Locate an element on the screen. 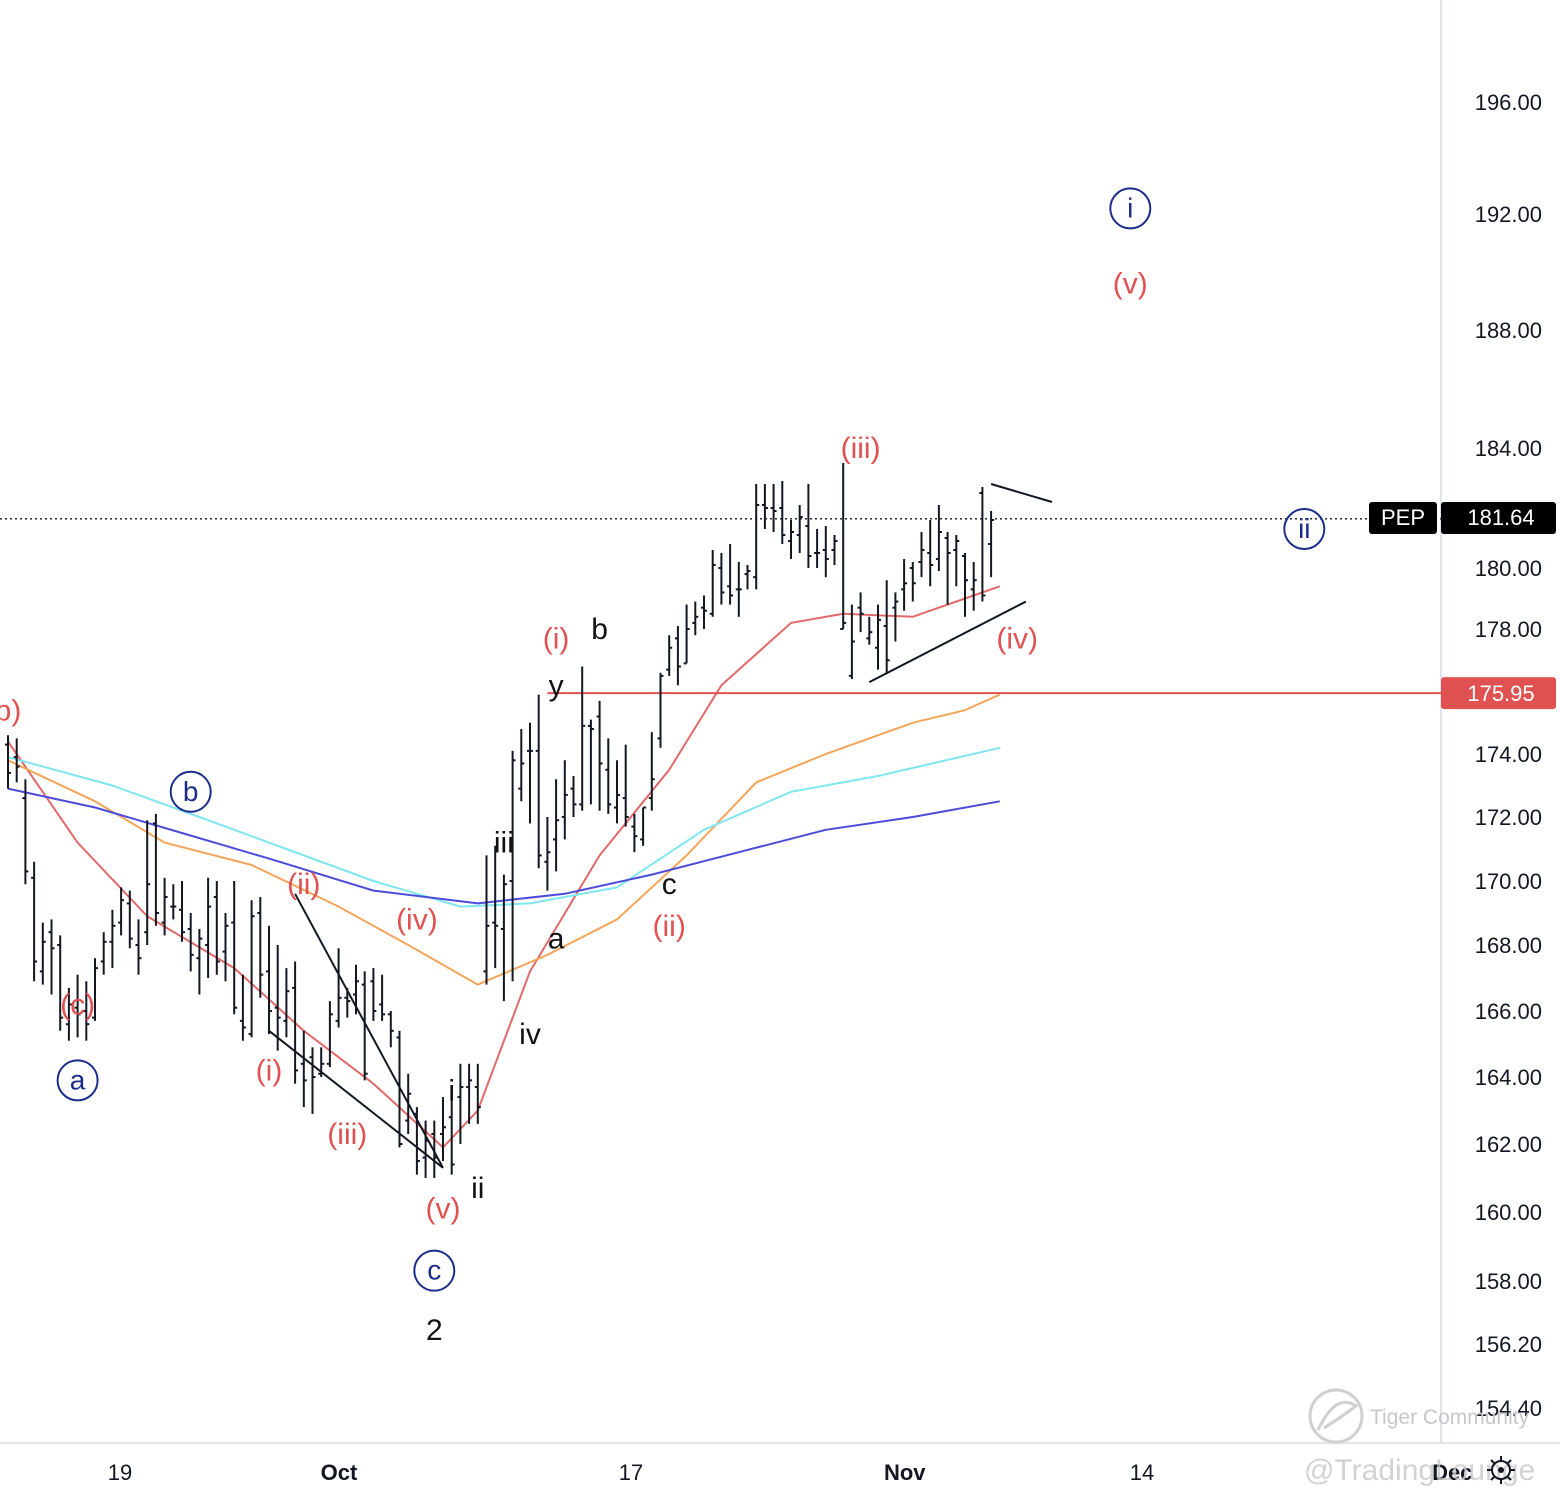 Image resolution: width=1560 pixels, height=1504 pixels. y-tick-label: 164.00 is located at coordinates (1508, 1077).